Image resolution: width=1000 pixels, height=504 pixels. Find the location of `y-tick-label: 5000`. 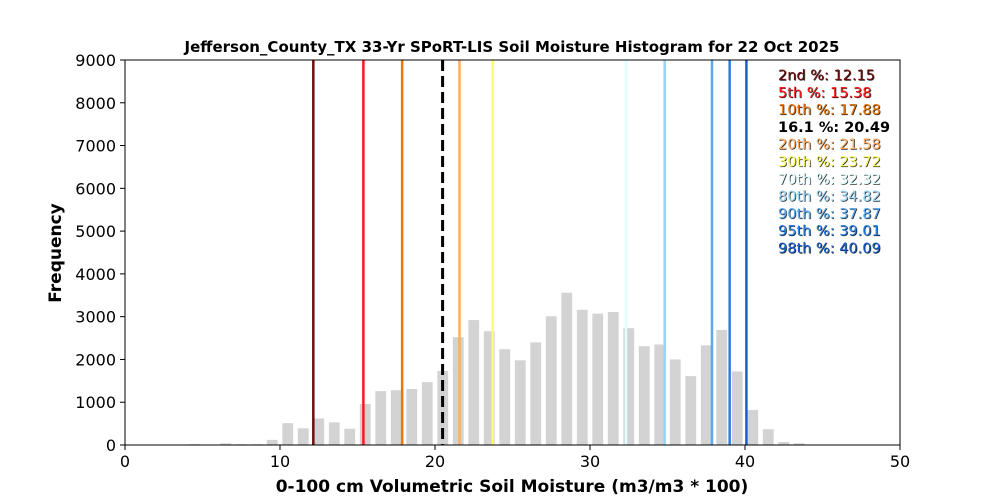

y-tick-label: 5000 is located at coordinates (95, 231).